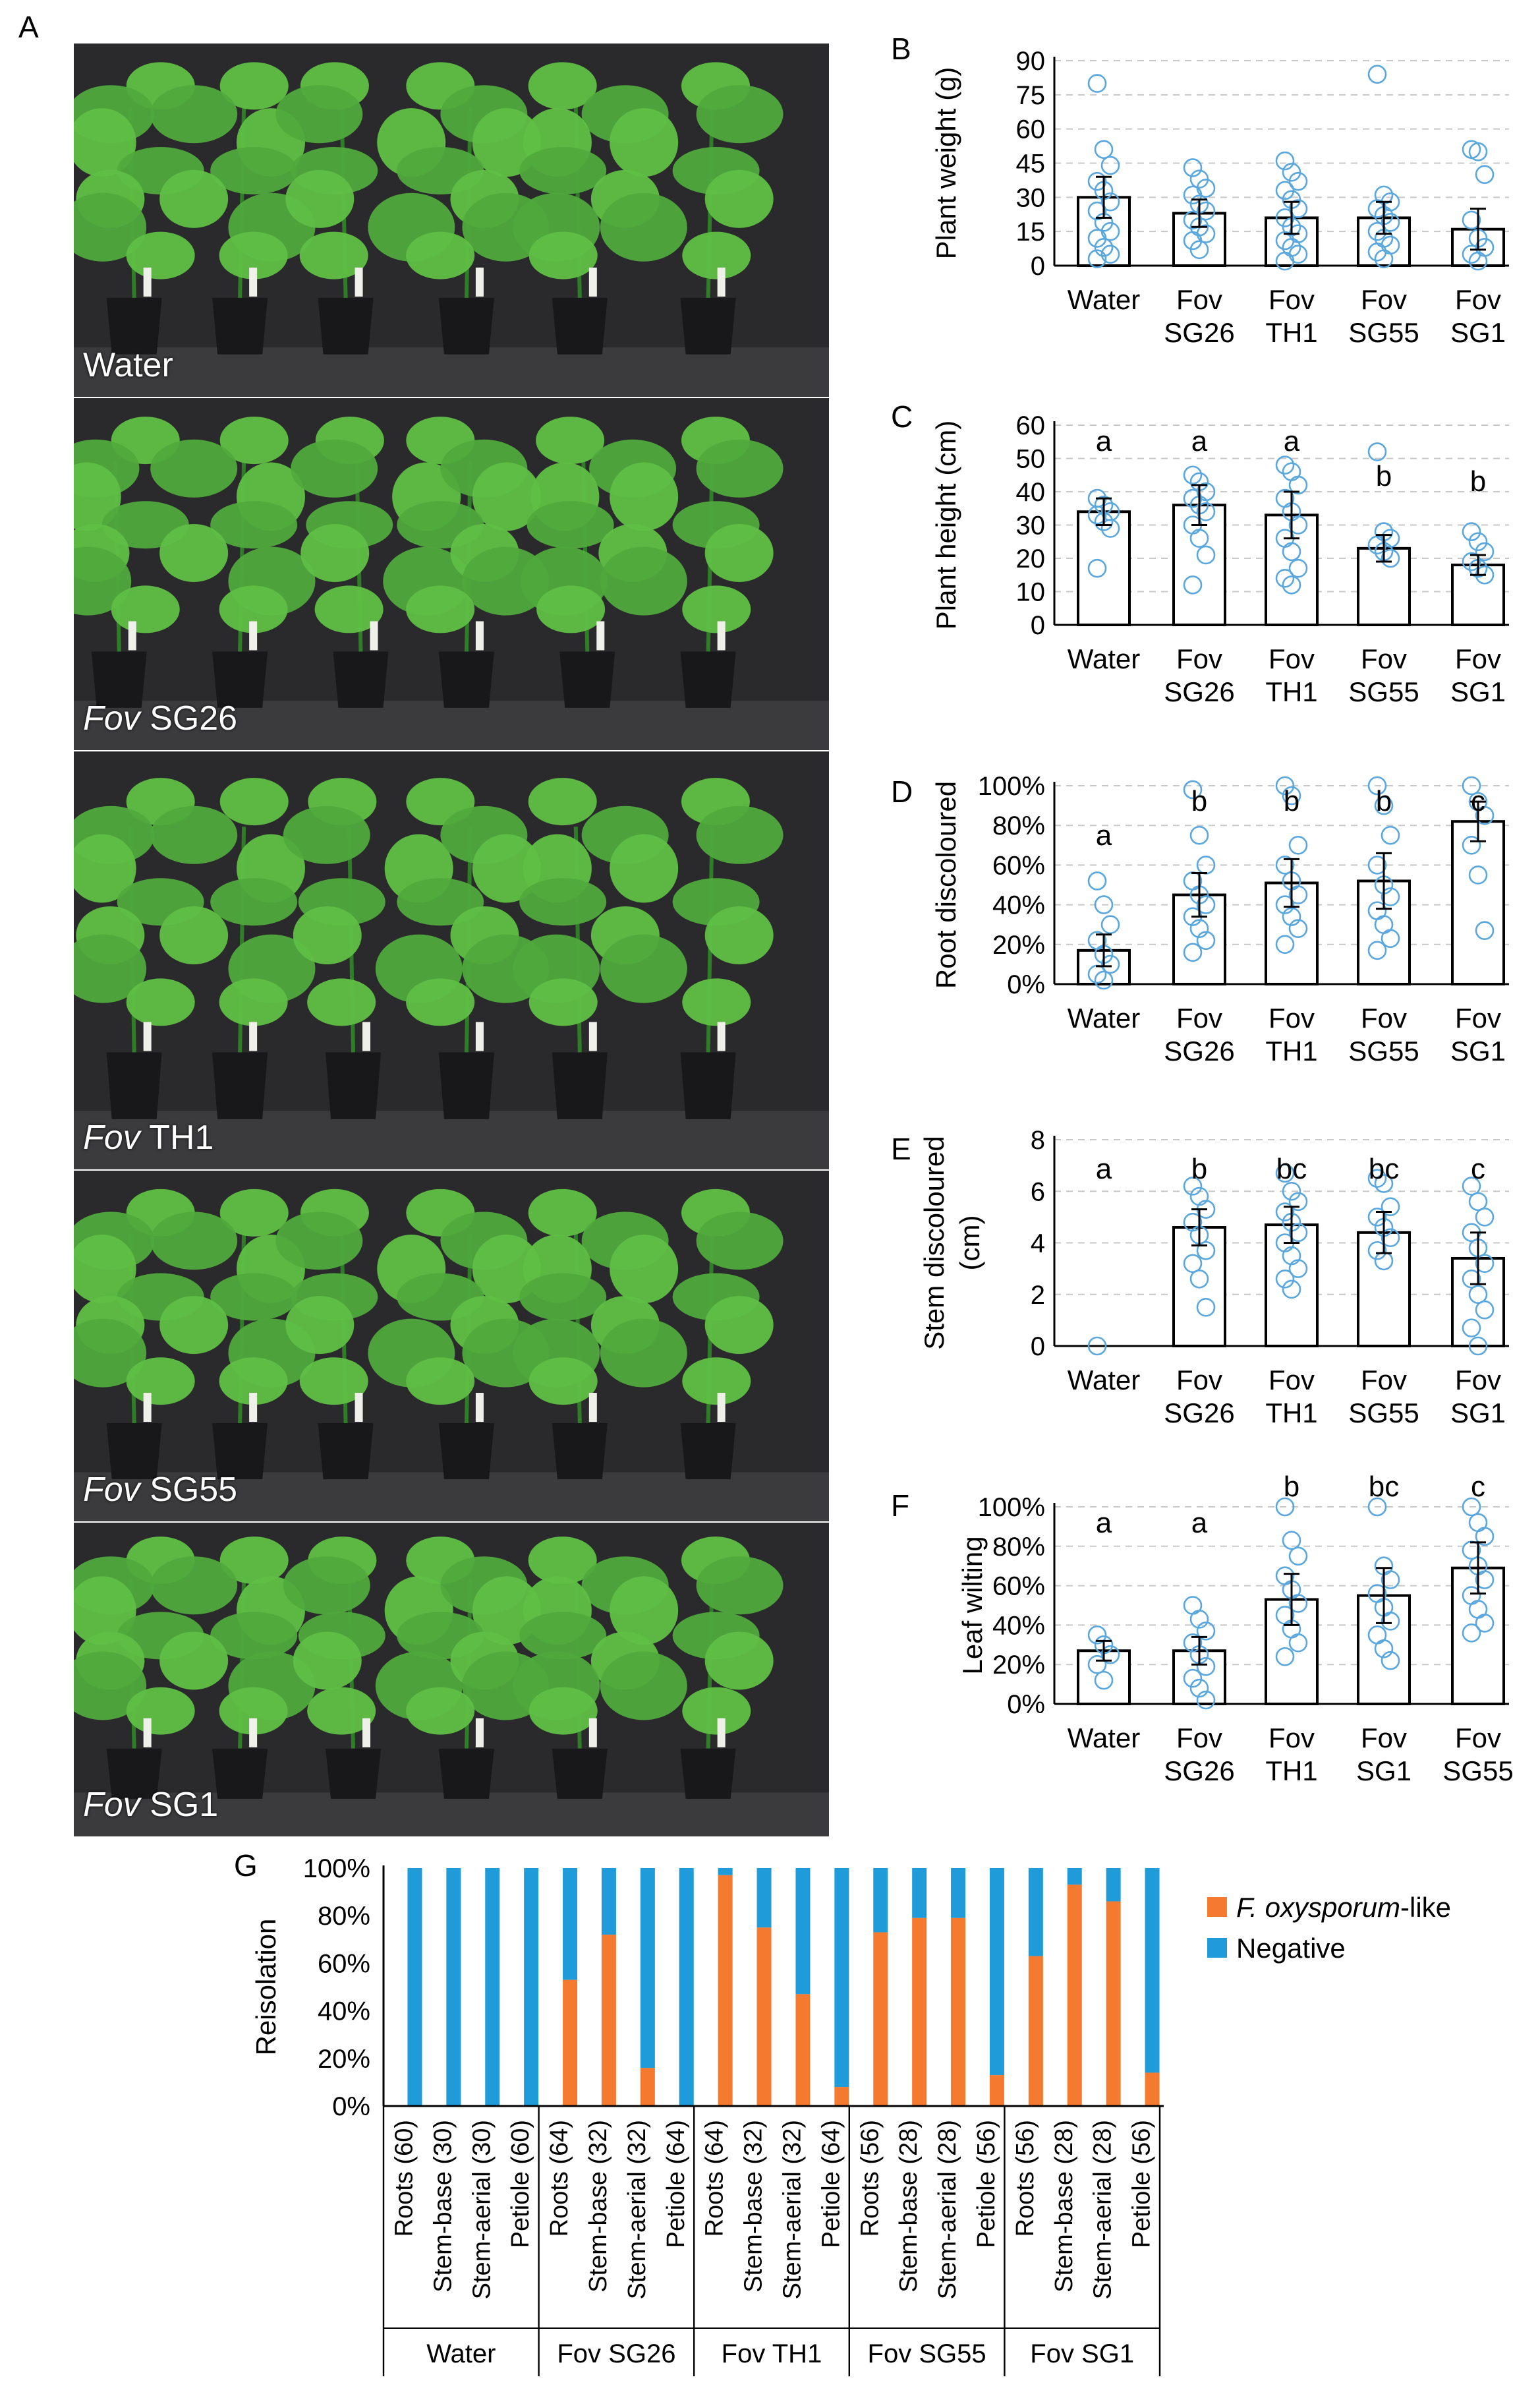 The image size is (1540, 2400). Describe the element at coordinates (1011, 1507) in the screenshot. I see `y-tick-label: 100%` at that location.